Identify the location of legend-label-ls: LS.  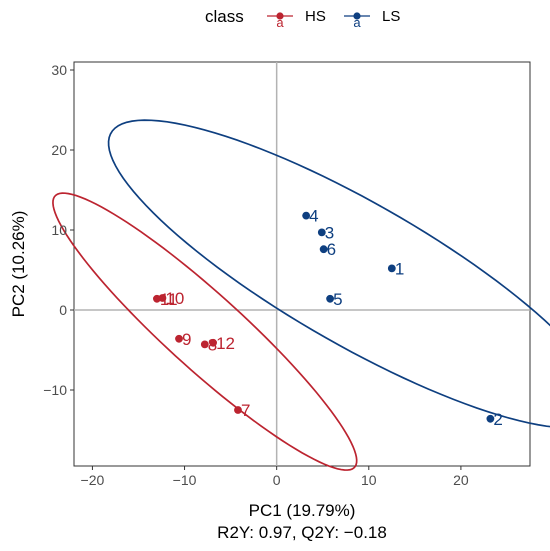
(391, 16).